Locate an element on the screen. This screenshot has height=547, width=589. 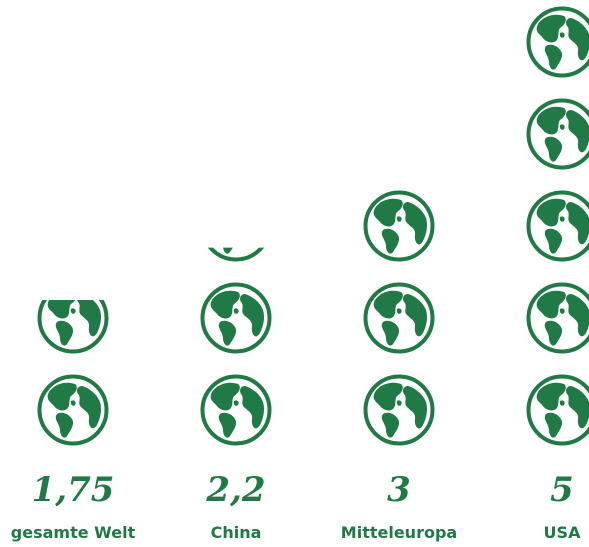
value-label: 3 is located at coordinates (399, 490).